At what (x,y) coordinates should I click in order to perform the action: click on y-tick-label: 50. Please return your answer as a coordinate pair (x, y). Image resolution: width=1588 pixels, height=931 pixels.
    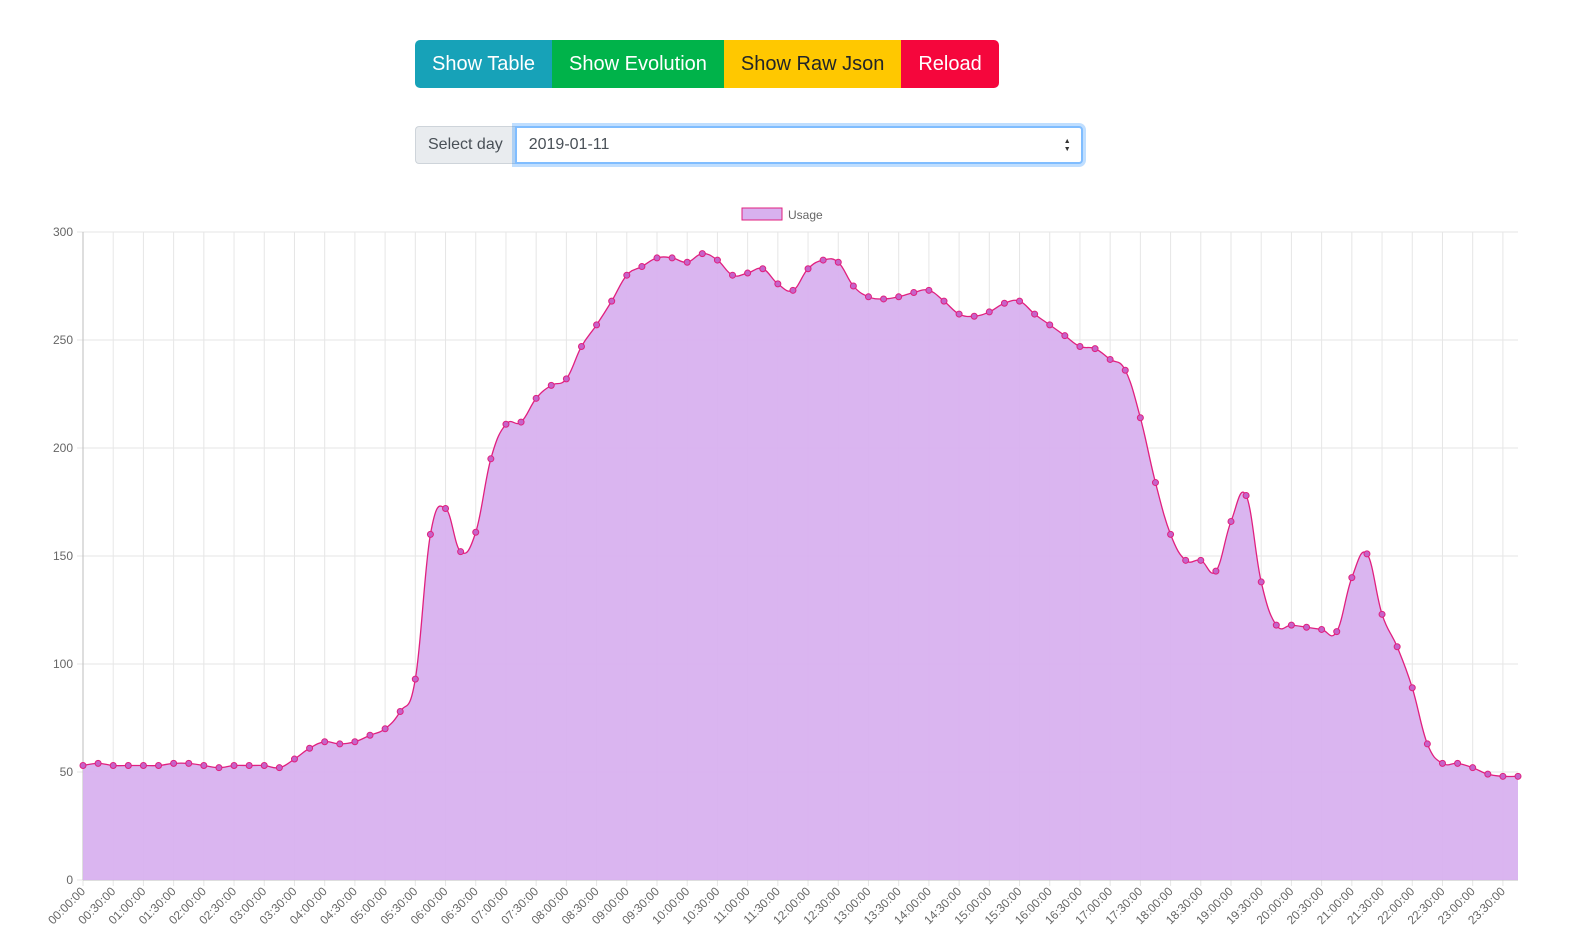
    Looking at the image, I should click on (67, 772).